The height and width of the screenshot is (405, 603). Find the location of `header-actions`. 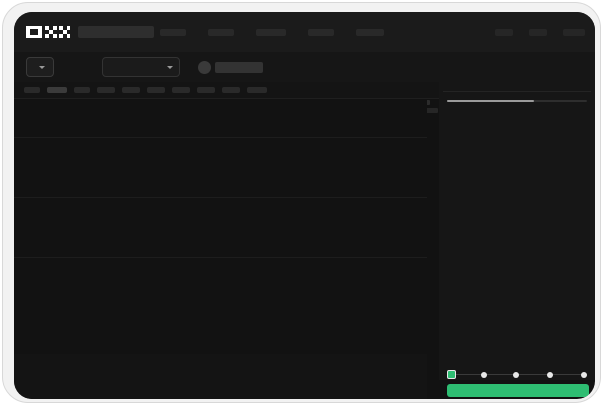

header-actions is located at coordinates (540, 32).